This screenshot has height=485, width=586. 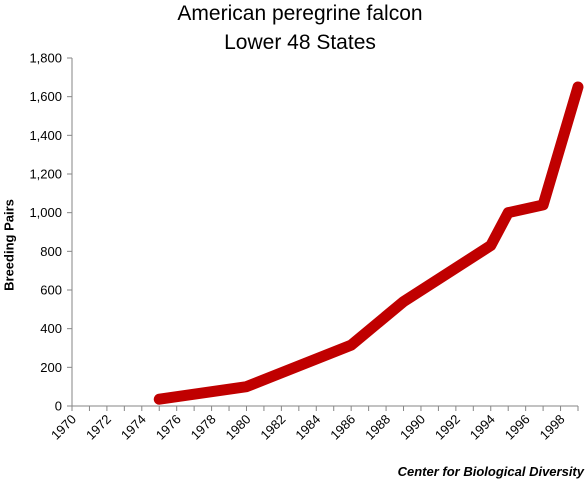 What do you see at coordinates (45, 174) in the screenshot?
I see `y-tick-label: 1,200` at bounding box center [45, 174].